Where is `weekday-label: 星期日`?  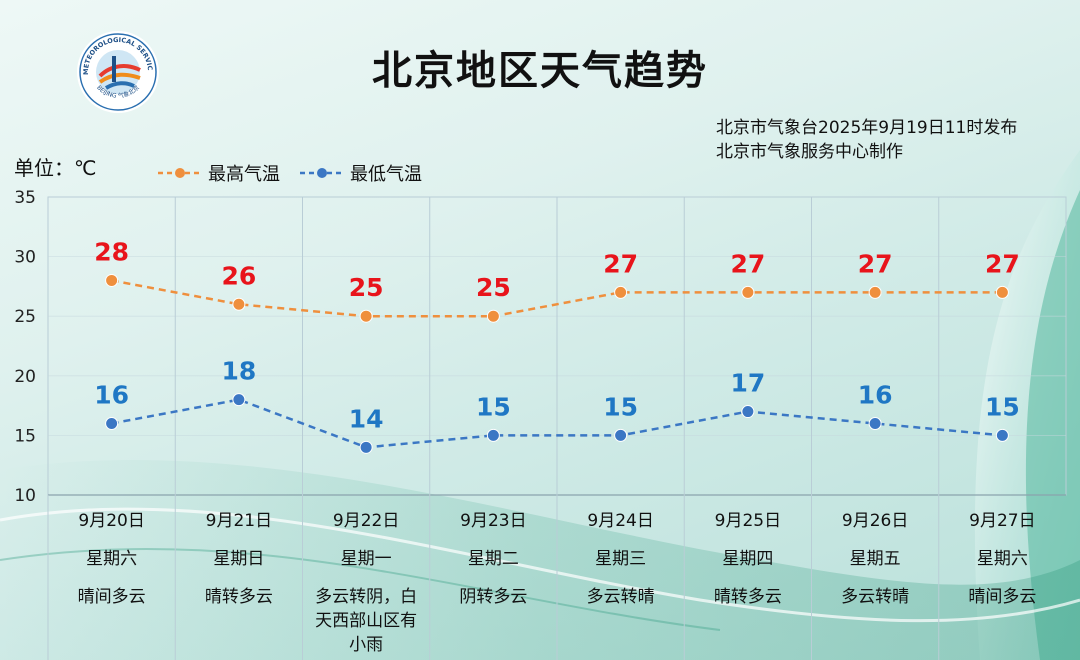
weekday-label: 星期日 is located at coordinates (238, 559).